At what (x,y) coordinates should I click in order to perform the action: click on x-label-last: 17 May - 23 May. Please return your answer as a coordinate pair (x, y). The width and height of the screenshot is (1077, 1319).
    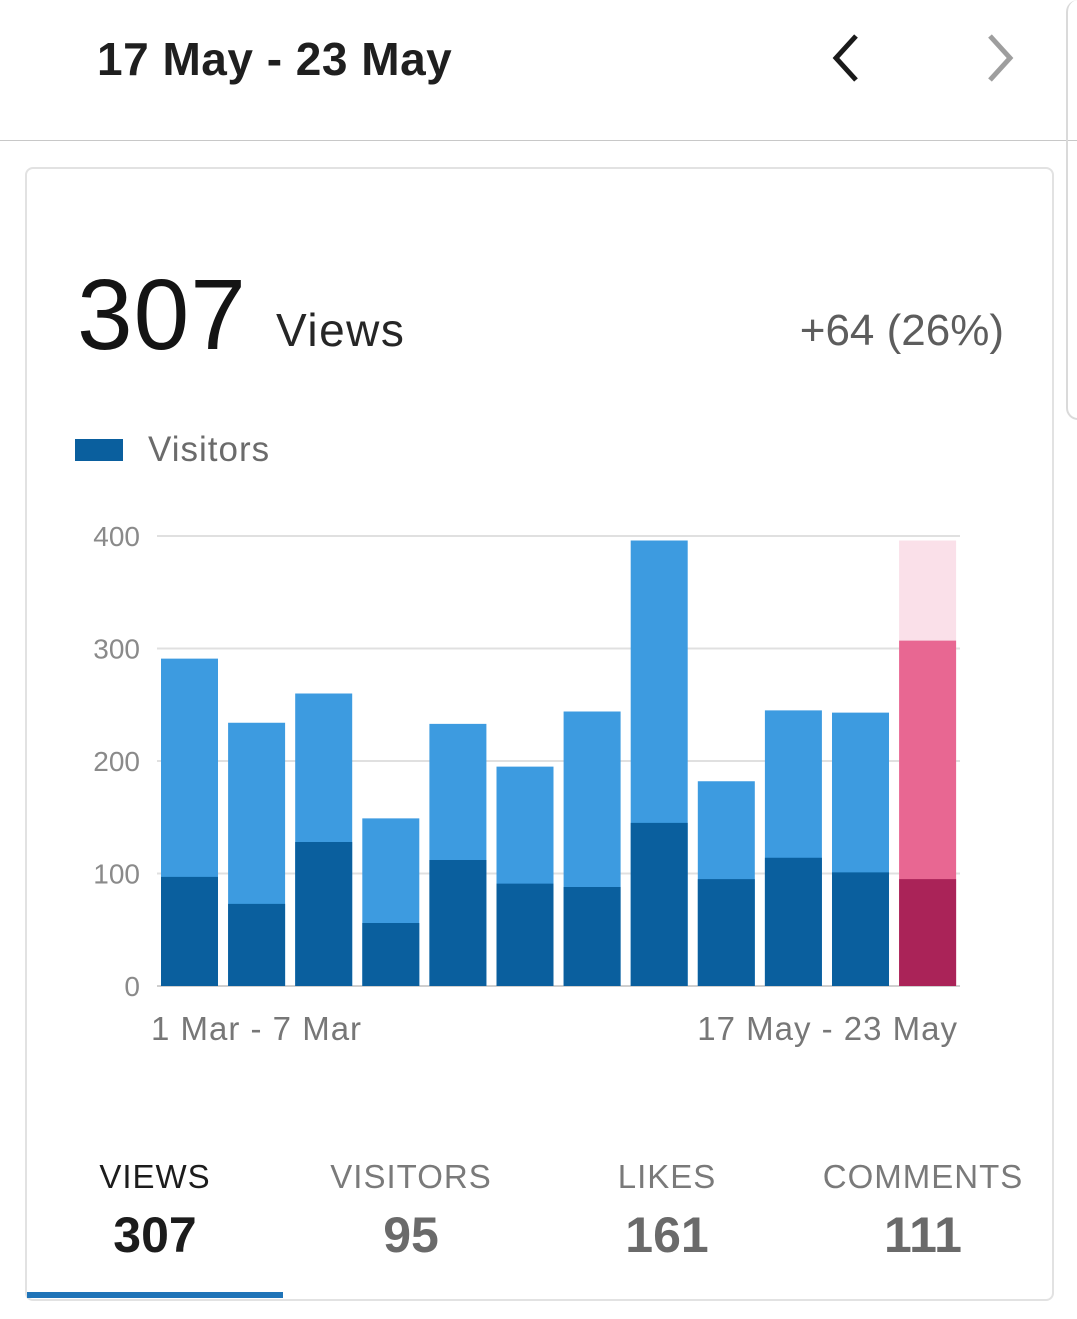
    Looking at the image, I should click on (827, 1028).